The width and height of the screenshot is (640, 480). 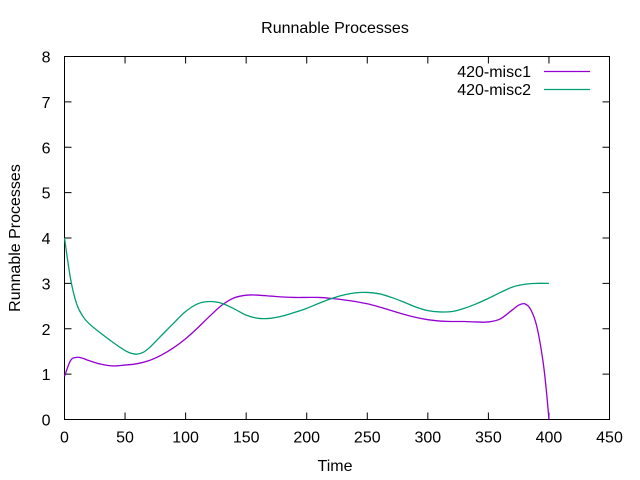 What do you see at coordinates (46, 284) in the screenshot?
I see `y-tick-label: 3` at bounding box center [46, 284].